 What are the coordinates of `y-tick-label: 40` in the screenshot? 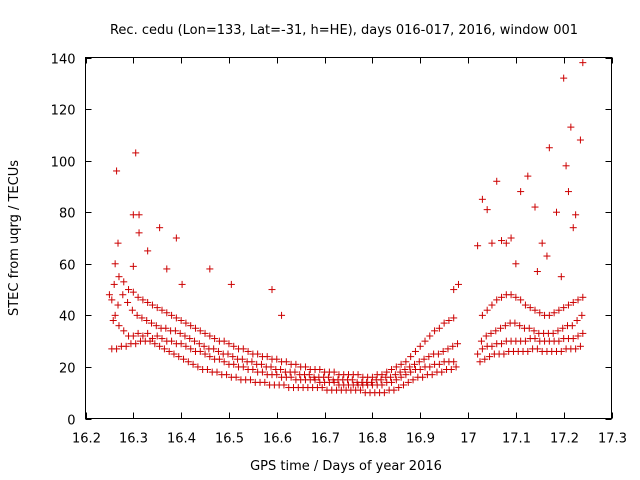 It's located at (67, 317).